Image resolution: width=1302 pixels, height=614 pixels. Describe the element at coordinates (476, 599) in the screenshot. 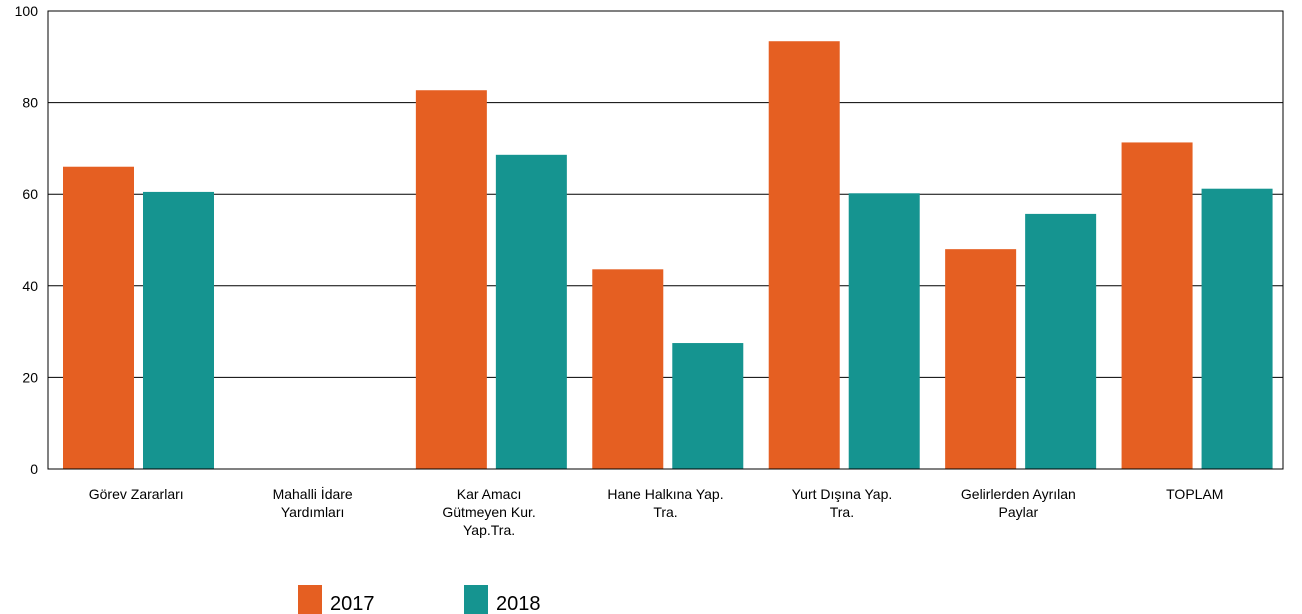

I see `legend-swatch-2018` at that location.